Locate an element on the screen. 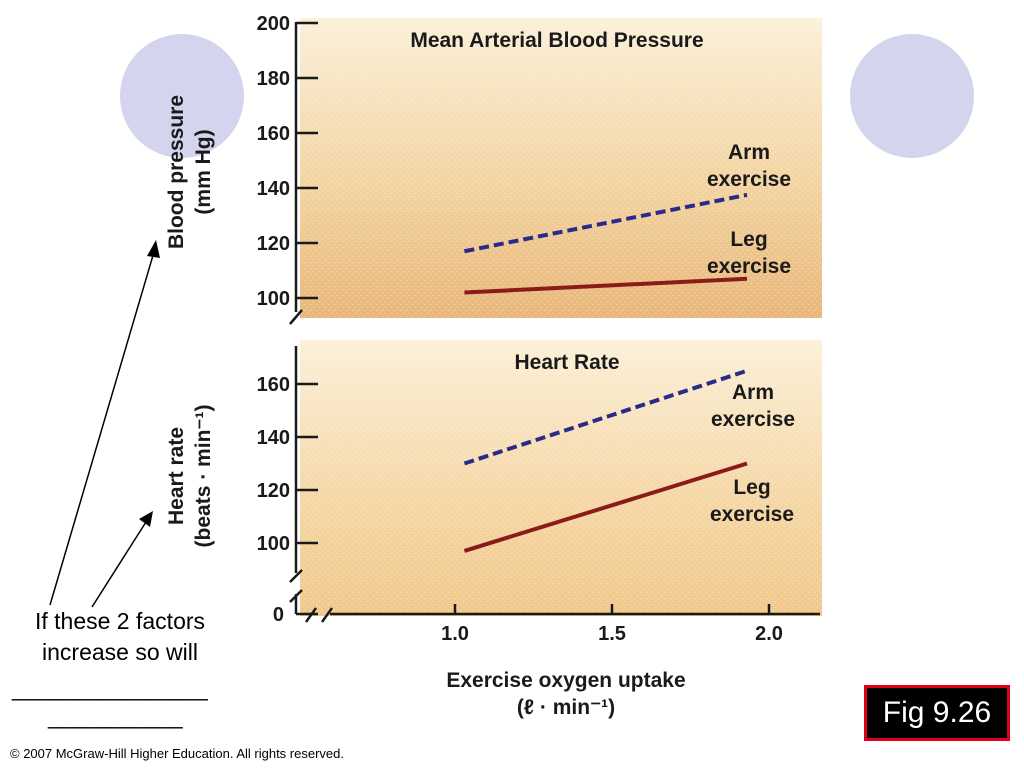 The width and height of the screenshot is (1024, 768). bp-y-ticks: 100 120 140 160 180 200 is located at coordinates (287, 161).